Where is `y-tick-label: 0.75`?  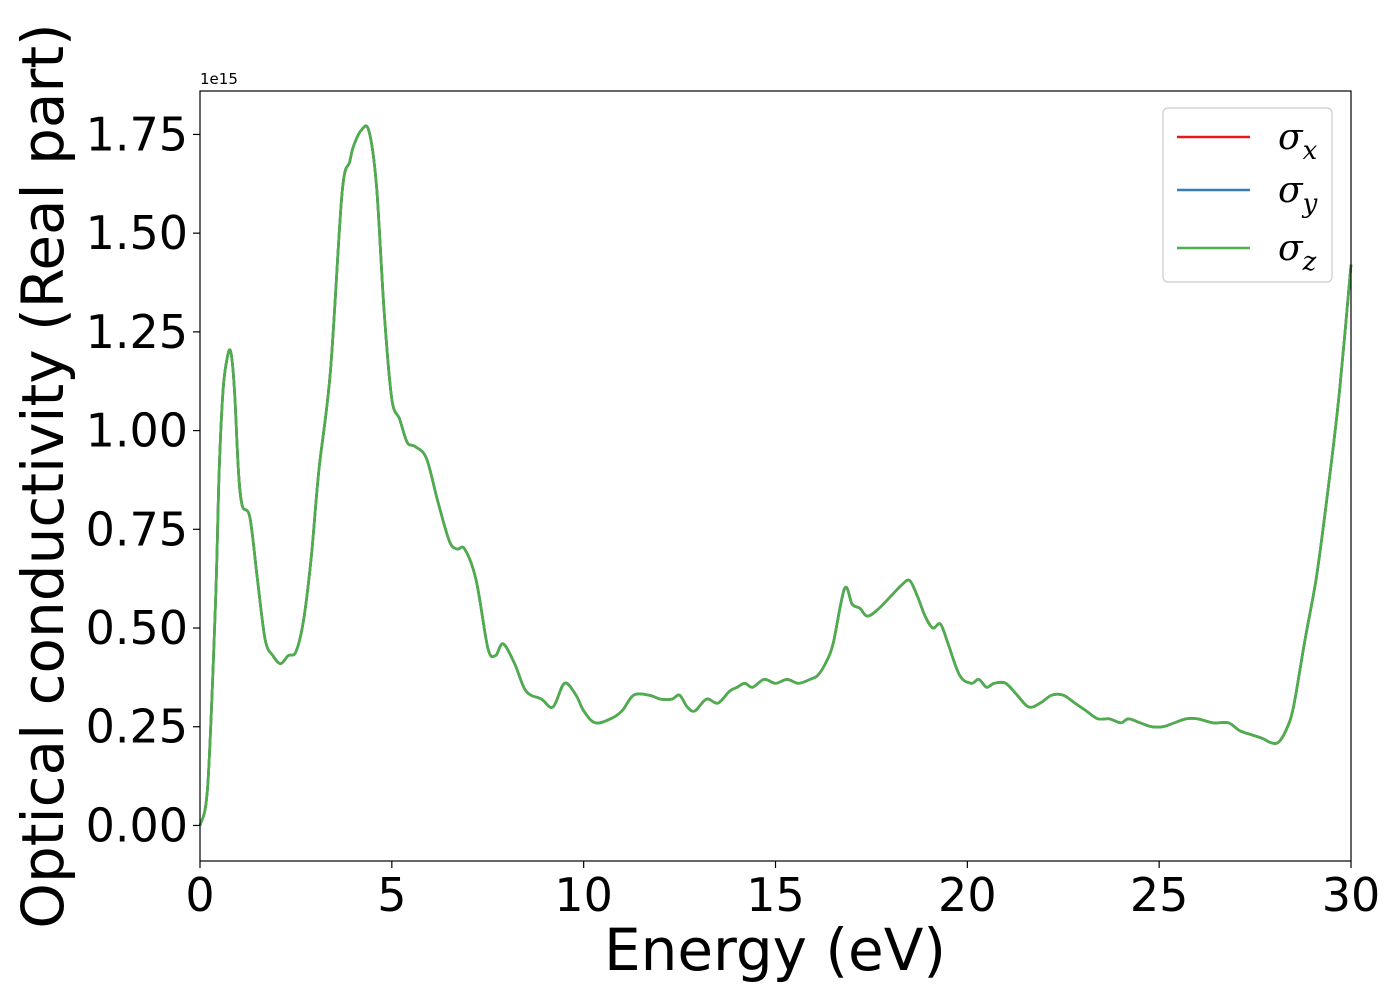 y-tick-label: 0.75 is located at coordinates (137, 529).